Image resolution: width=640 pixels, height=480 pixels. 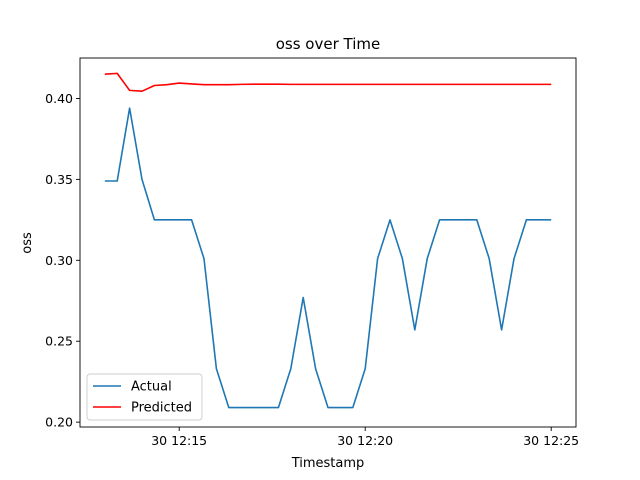 I want to click on y-tick-label: 0.40, so click(x=59, y=98).